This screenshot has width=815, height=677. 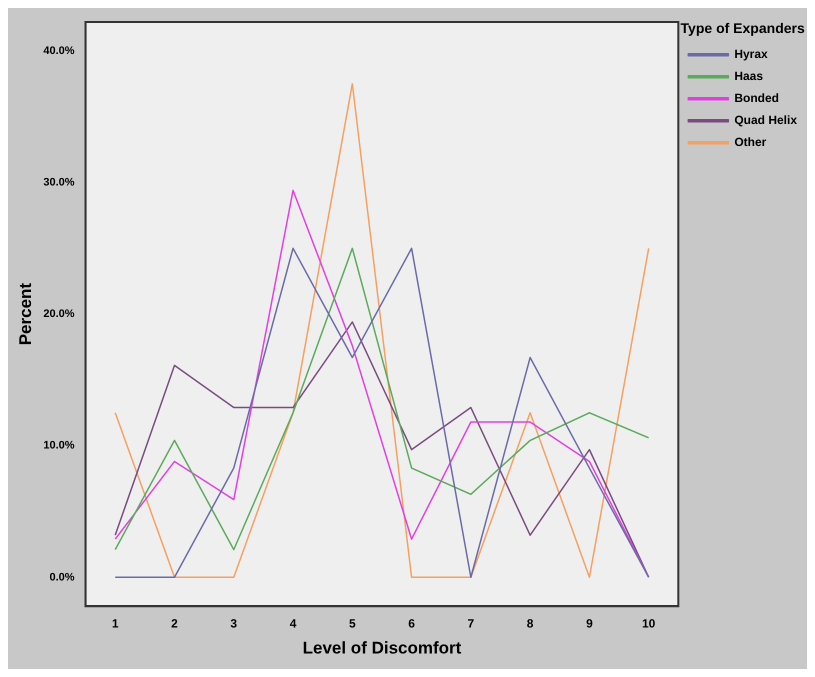 What do you see at coordinates (382, 648) in the screenshot?
I see `x-axis-title: Level of Discomfort` at bounding box center [382, 648].